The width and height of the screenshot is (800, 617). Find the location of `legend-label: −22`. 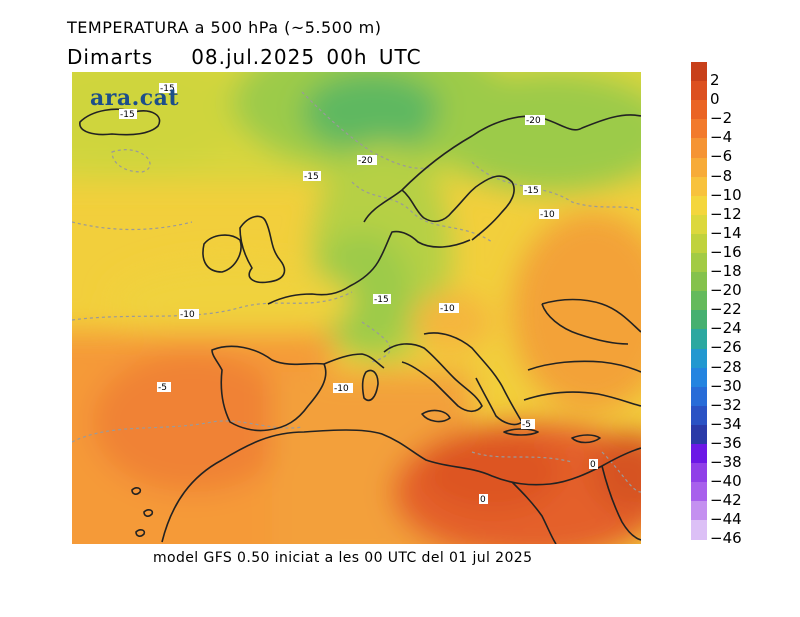

legend-label: −22 is located at coordinates (726, 309).